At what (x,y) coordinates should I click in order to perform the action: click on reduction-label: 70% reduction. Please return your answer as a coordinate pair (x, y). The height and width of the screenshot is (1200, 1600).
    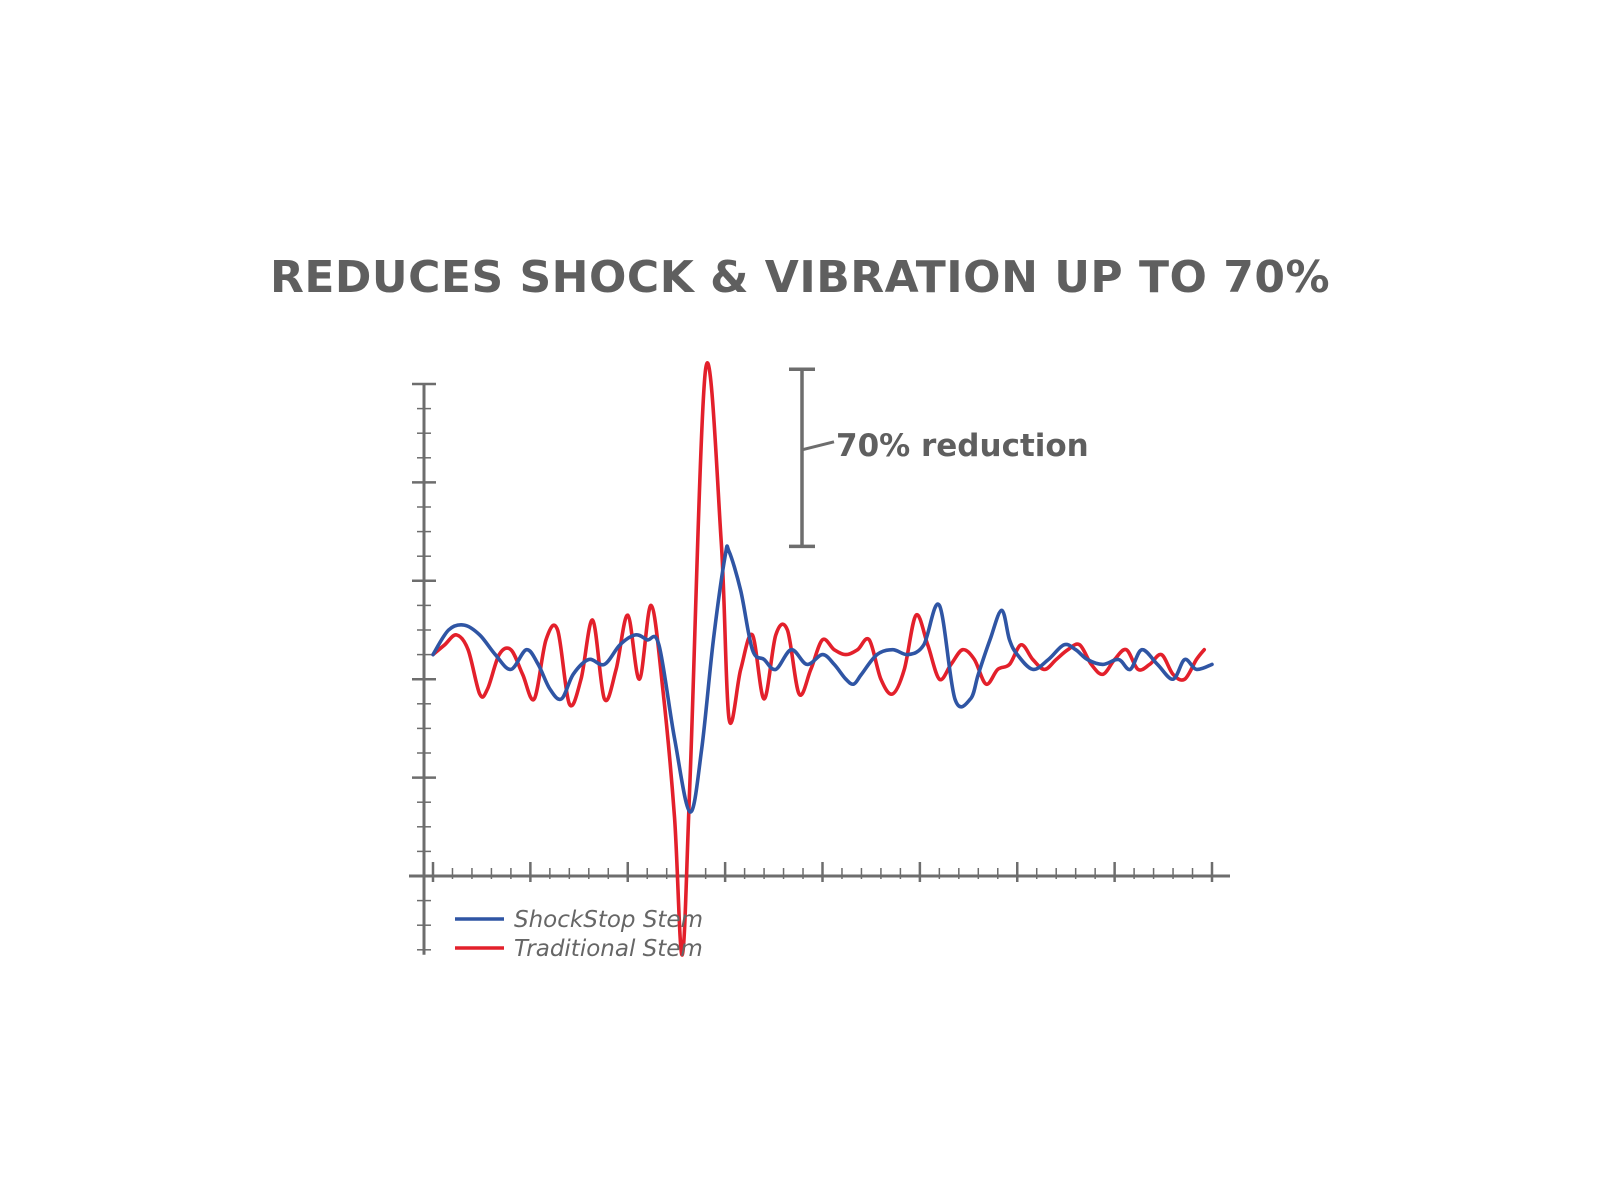
    Looking at the image, I should click on (962, 446).